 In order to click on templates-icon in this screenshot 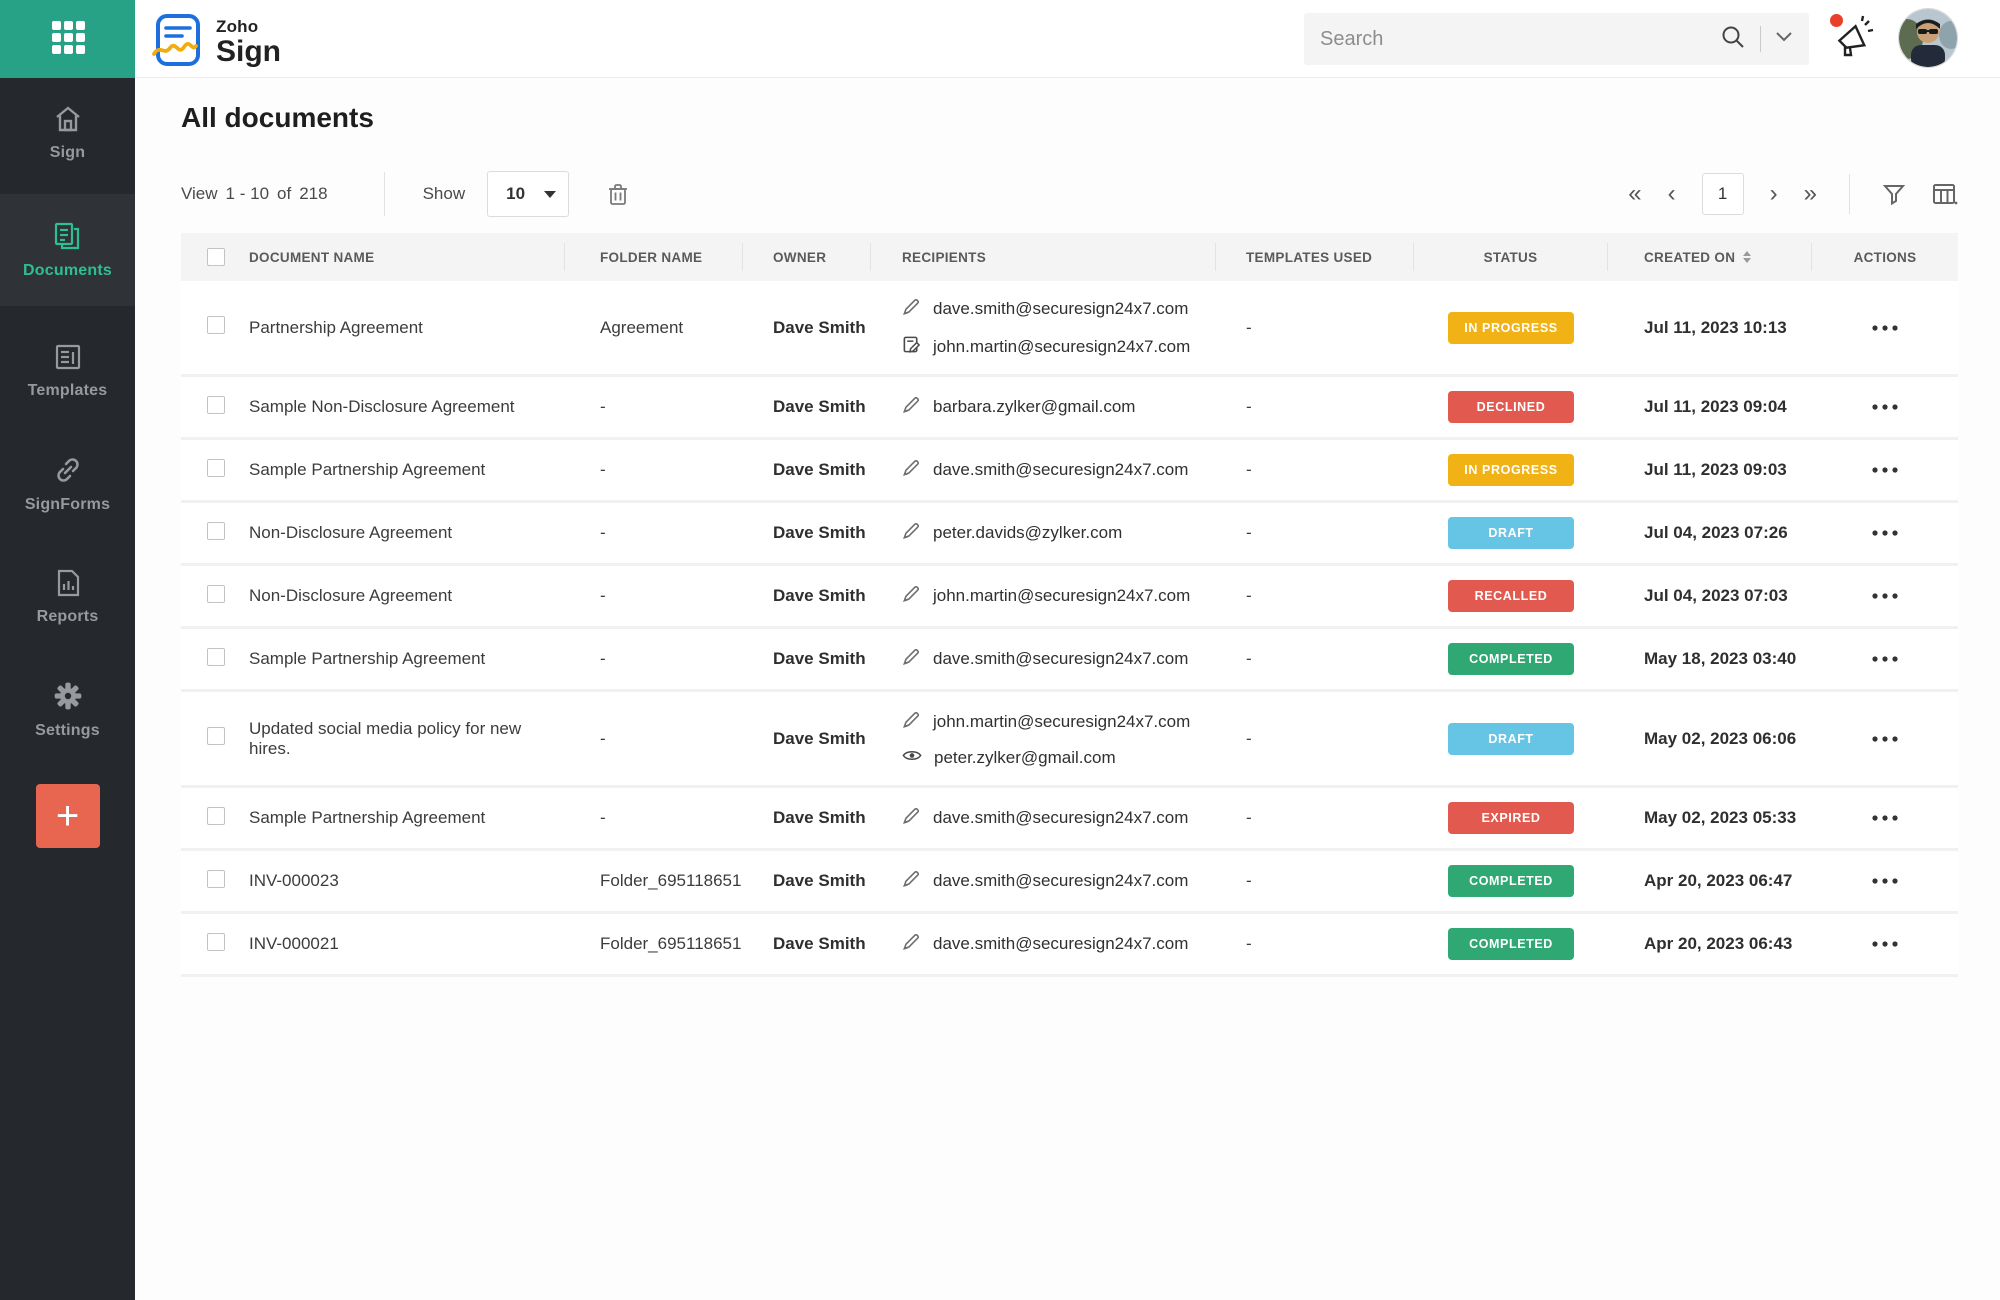, I will do `click(68, 357)`.